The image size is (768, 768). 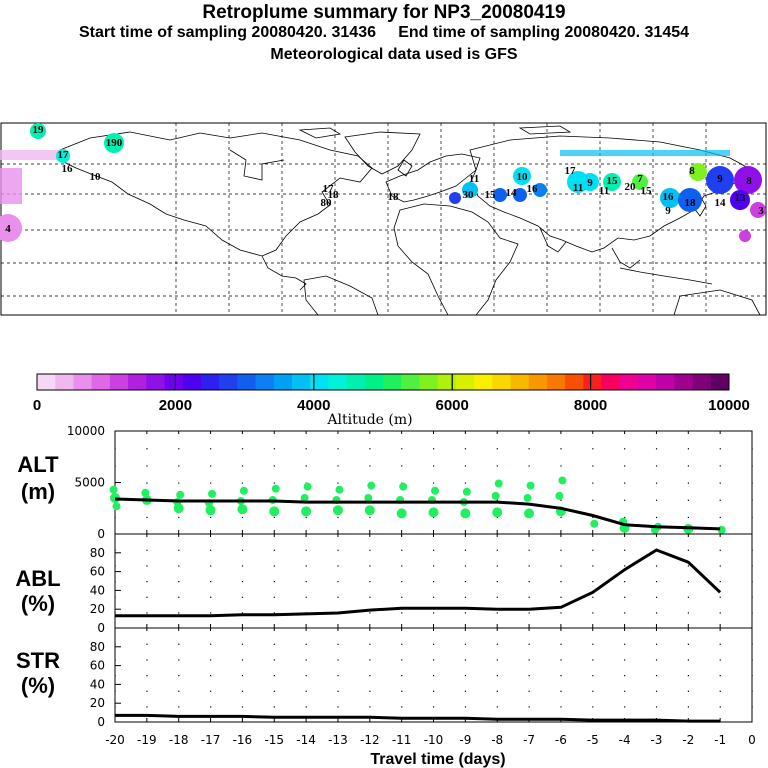 What do you see at coordinates (394, 54) in the screenshot?
I see `met-data-note: Meteorological data used is GFS` at bounding box center [394, 54].